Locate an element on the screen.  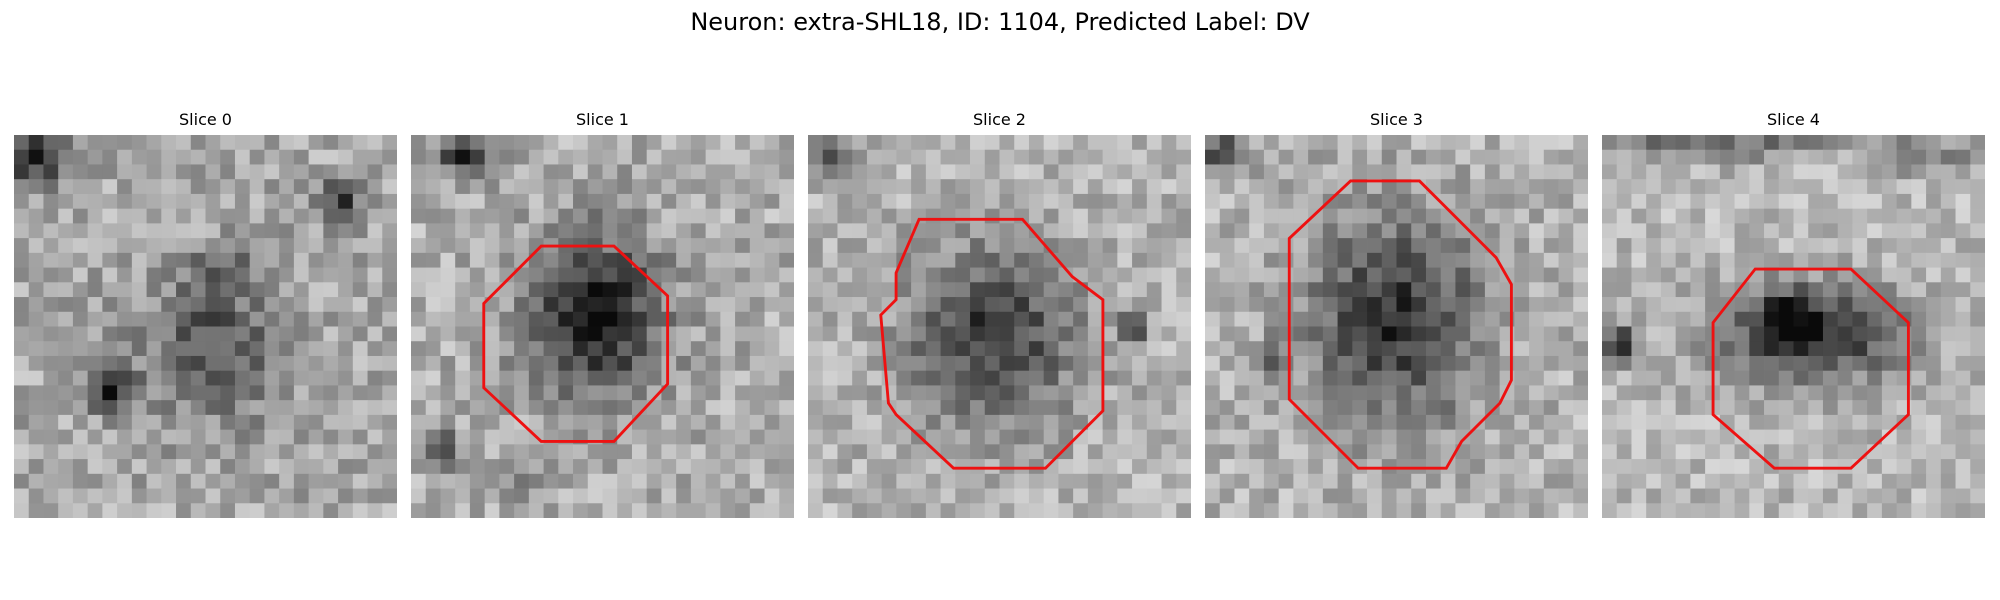
panel-slice-3: Slice 3 is located at coordinates (1396, 317).